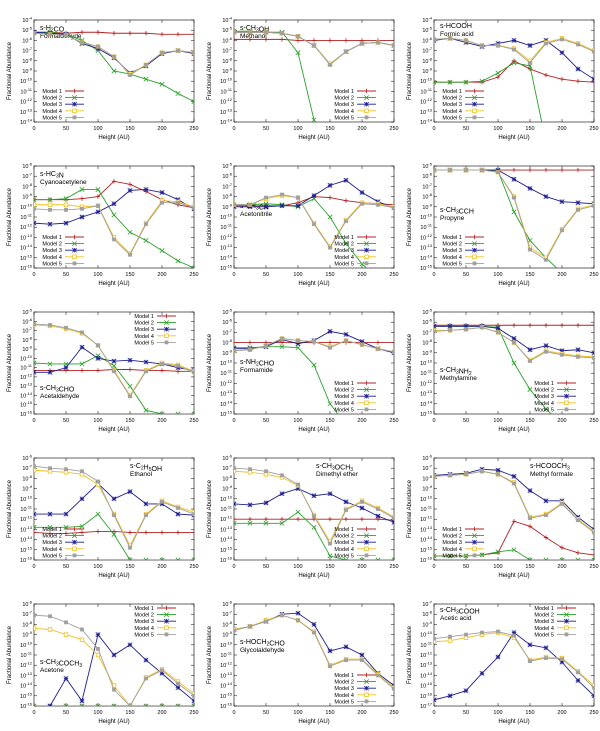  What do you see at coordinates (230, 28) in the screenshot?
I see `tick-exponent: -5` at bounding box center [230, 28].